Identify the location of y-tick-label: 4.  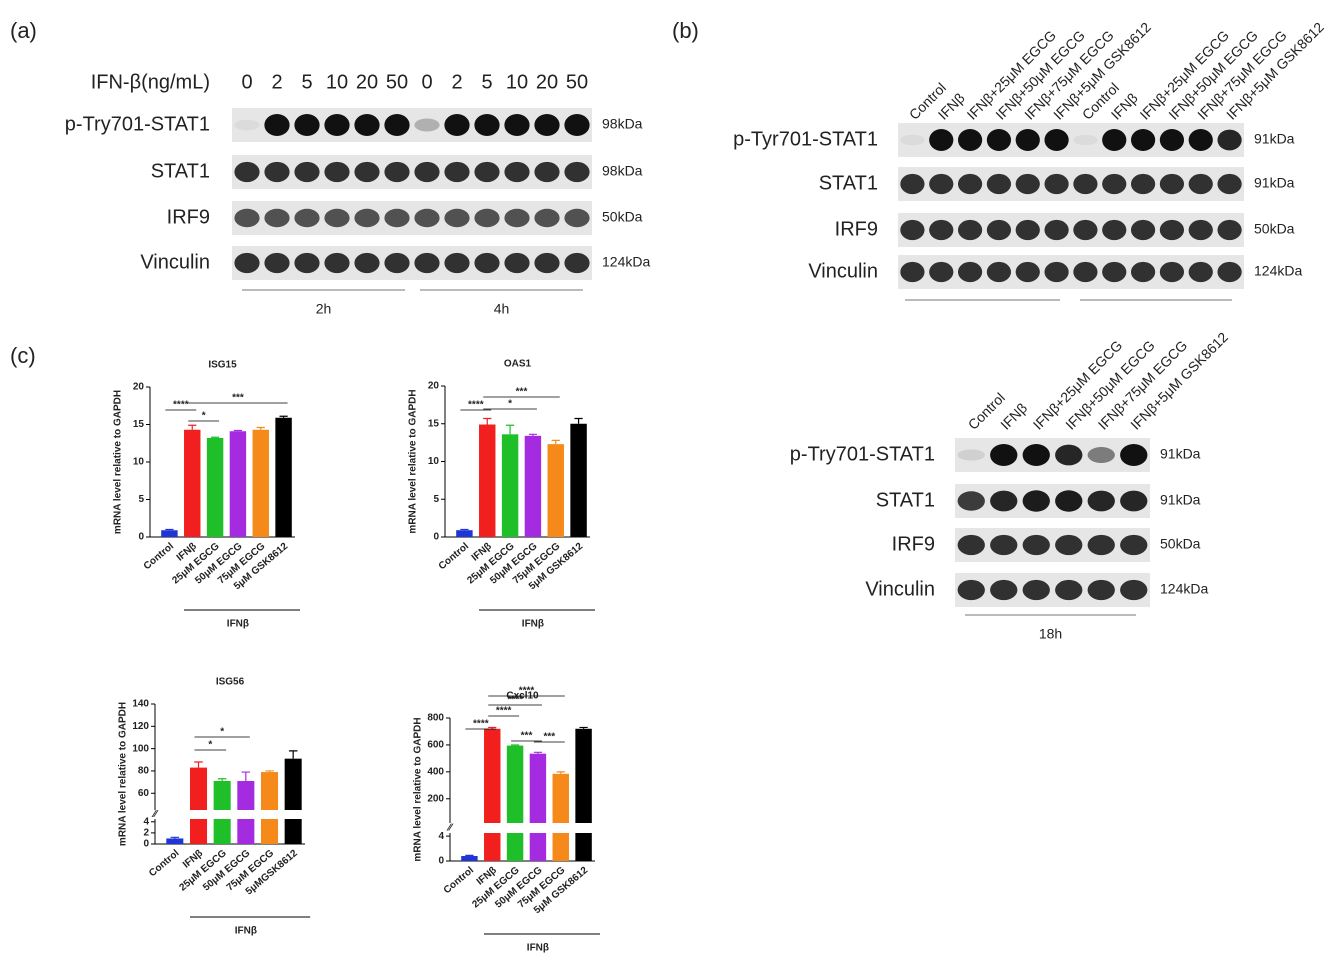
(441, 836).